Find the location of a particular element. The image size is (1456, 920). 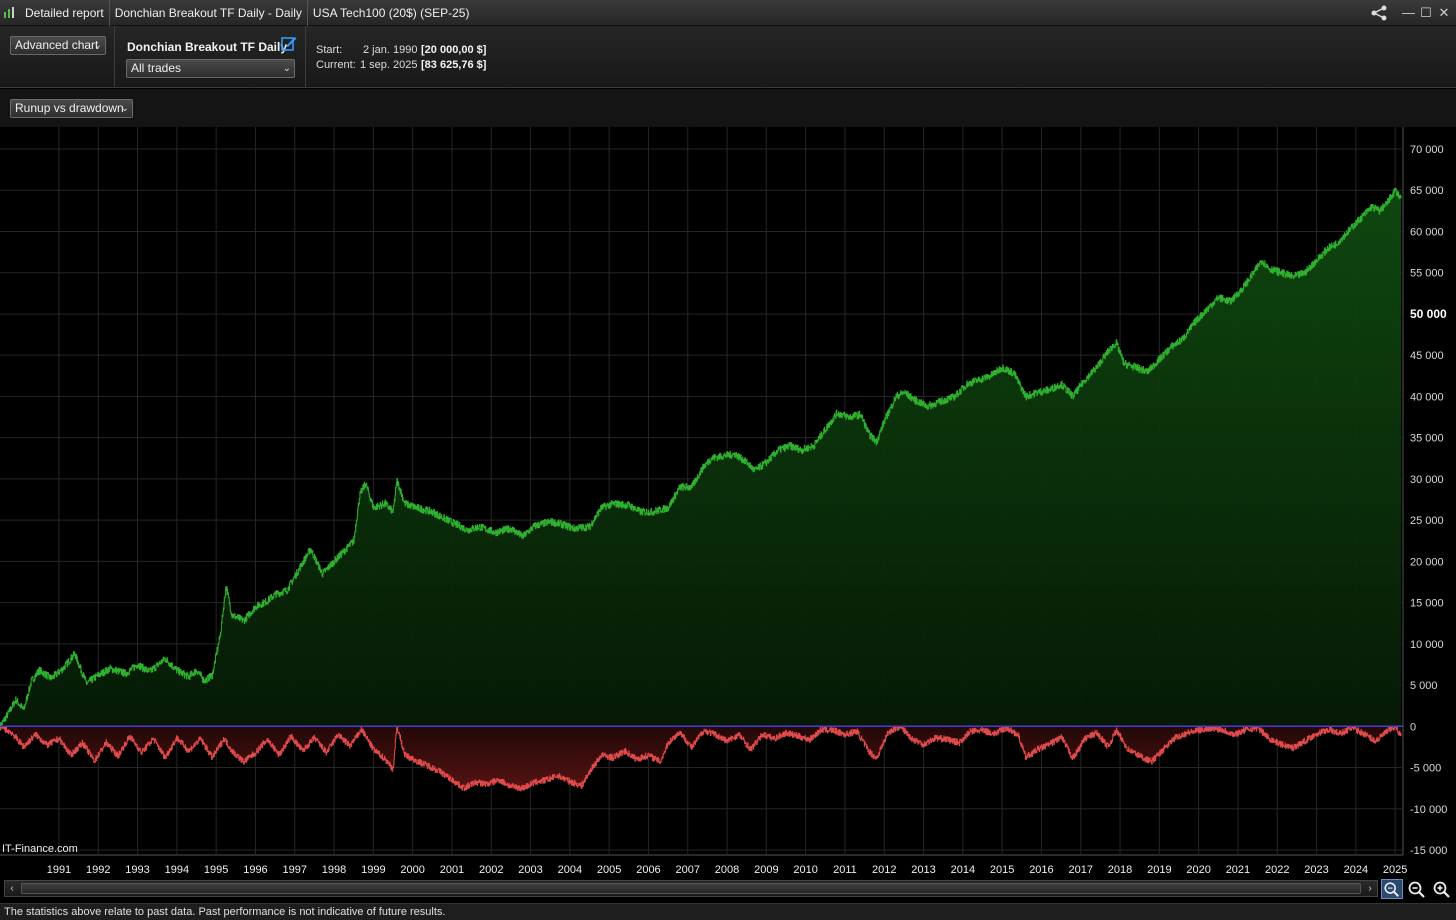

x-tick-label: 2015 is located at coordinates (1002, 870).